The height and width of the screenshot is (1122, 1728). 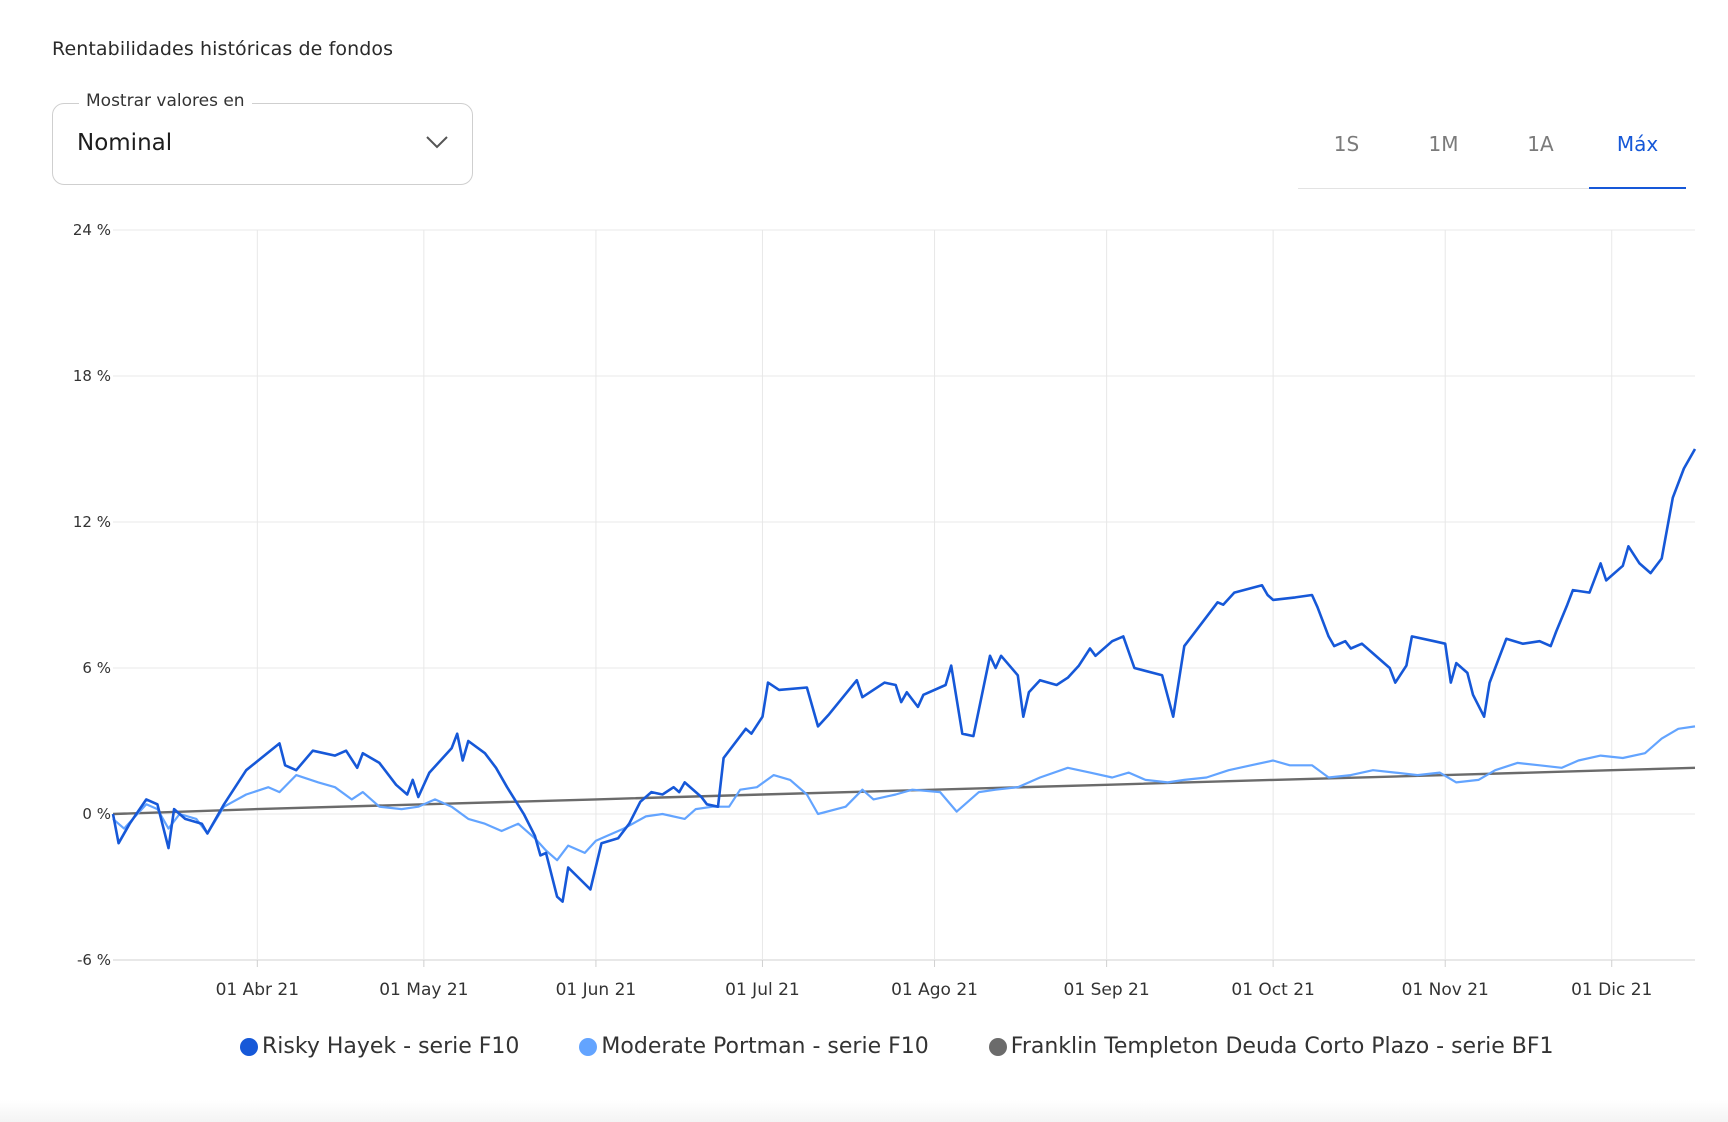 What do you see at coordinates (762, 990) in the screenshot?
I see `x-tick-label: 01 Jul 21` at bounding box center [762, 990].